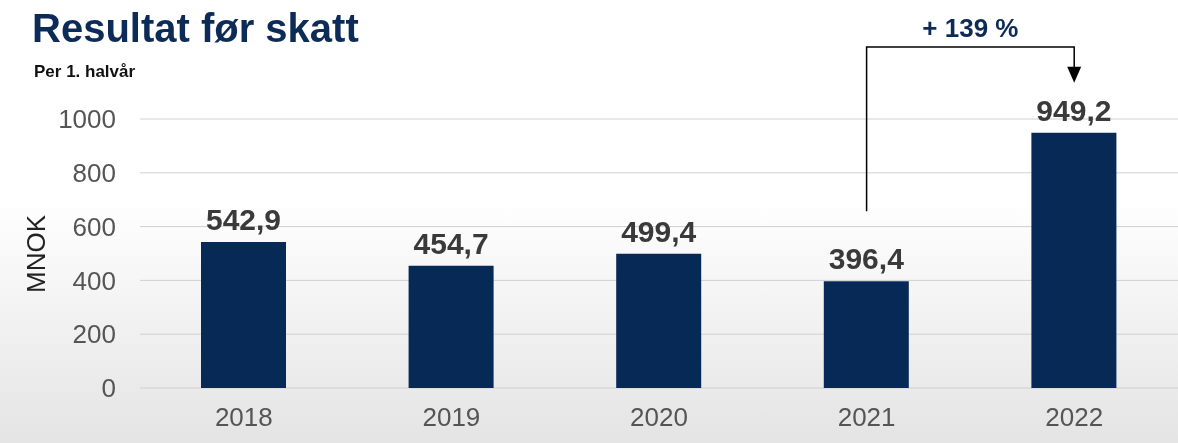 This screenshot has height=443, width=1178. What do you see at coordinates (94, 334) in the screenshot?
I see `y-tick-label: 200` at bounding box center [94, 334].